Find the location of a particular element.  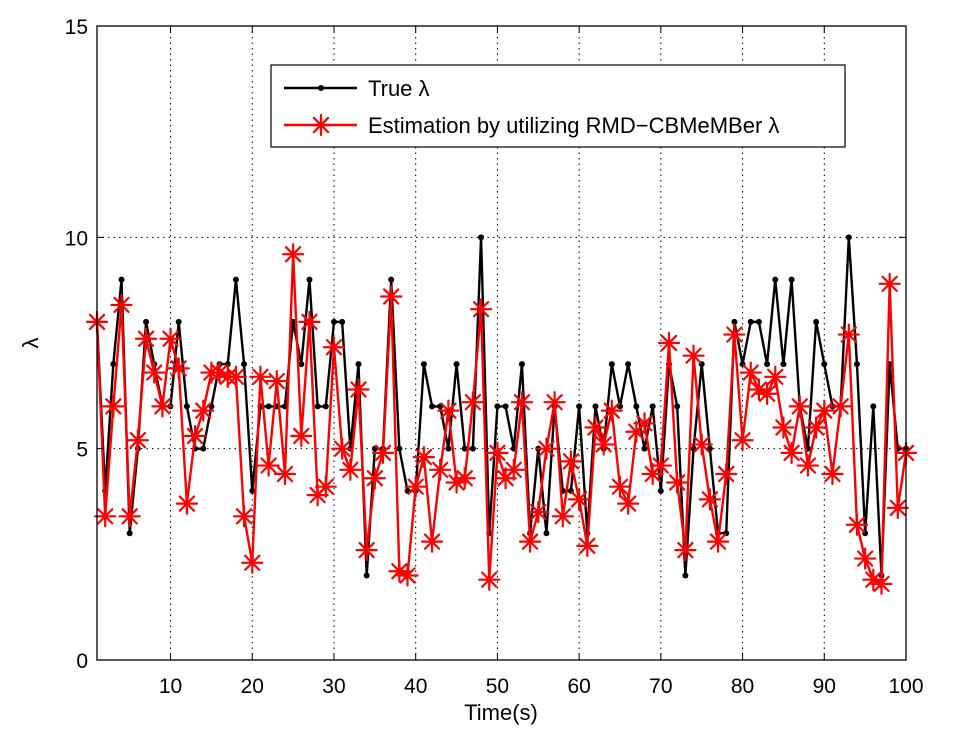

legend-marker-estimation is located at coordinates (321, 125).